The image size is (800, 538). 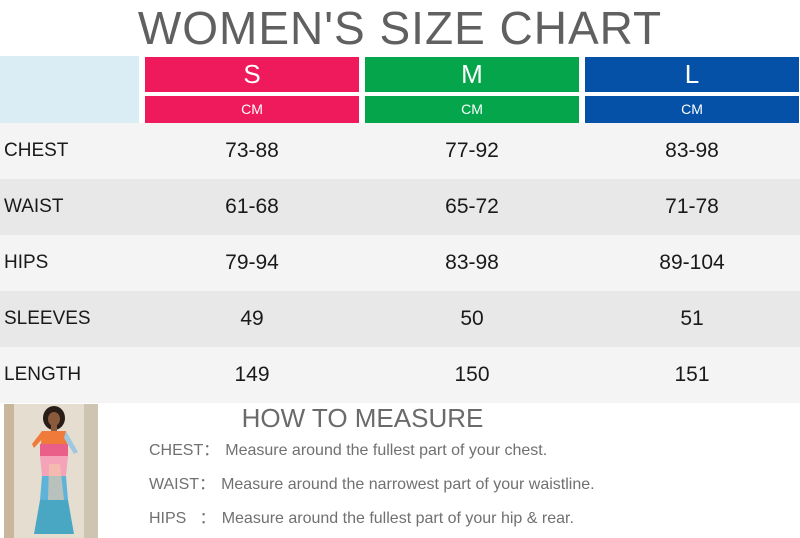 I want to click on cell-s: 73-88, so click(x=252, y=150).